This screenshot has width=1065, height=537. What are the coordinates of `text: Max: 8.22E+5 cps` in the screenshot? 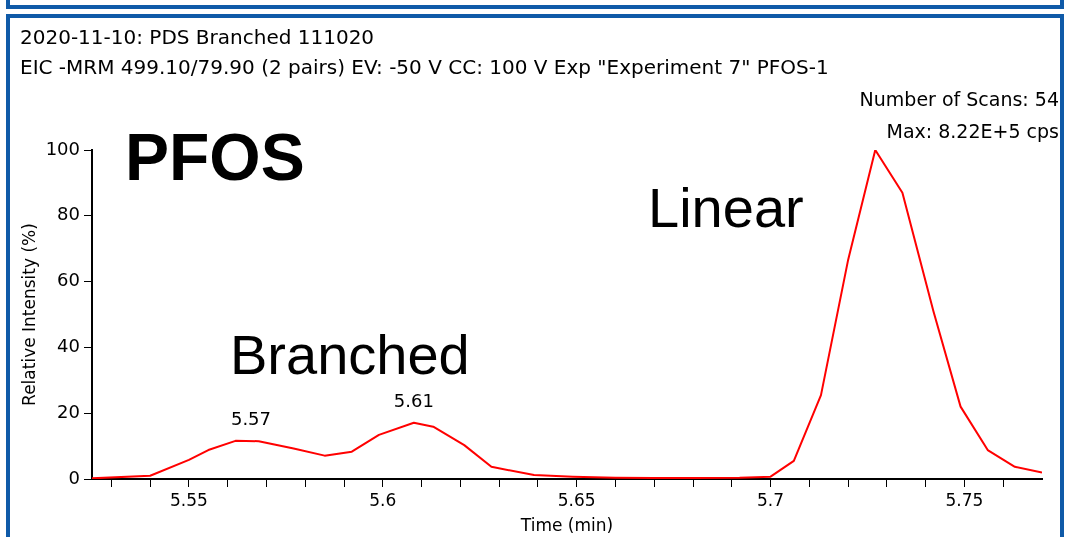 It's located at (972, 131).